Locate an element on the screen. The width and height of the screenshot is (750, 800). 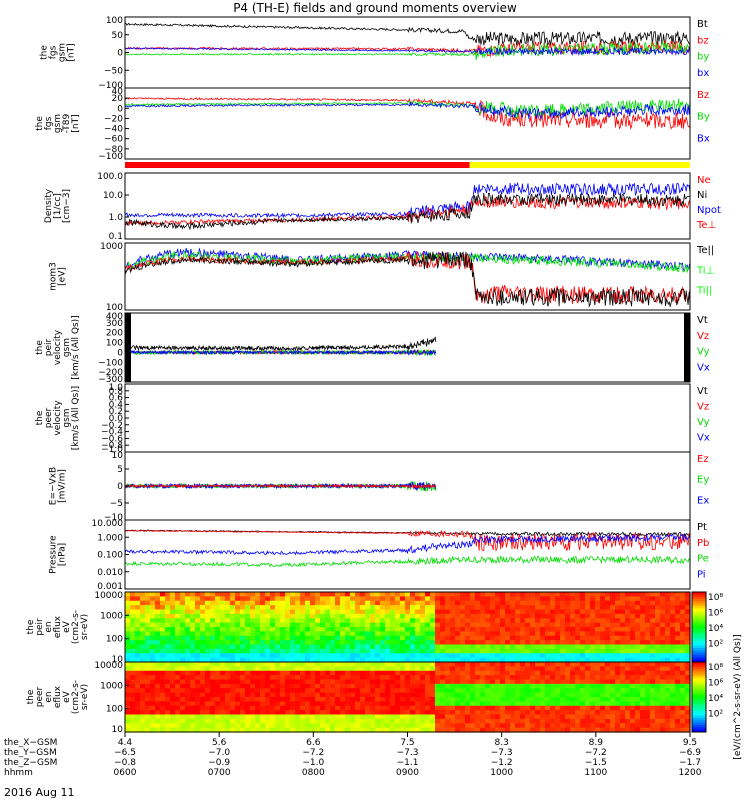
y-axis-label: (cm2-s- is located at coordinates (76, 627).